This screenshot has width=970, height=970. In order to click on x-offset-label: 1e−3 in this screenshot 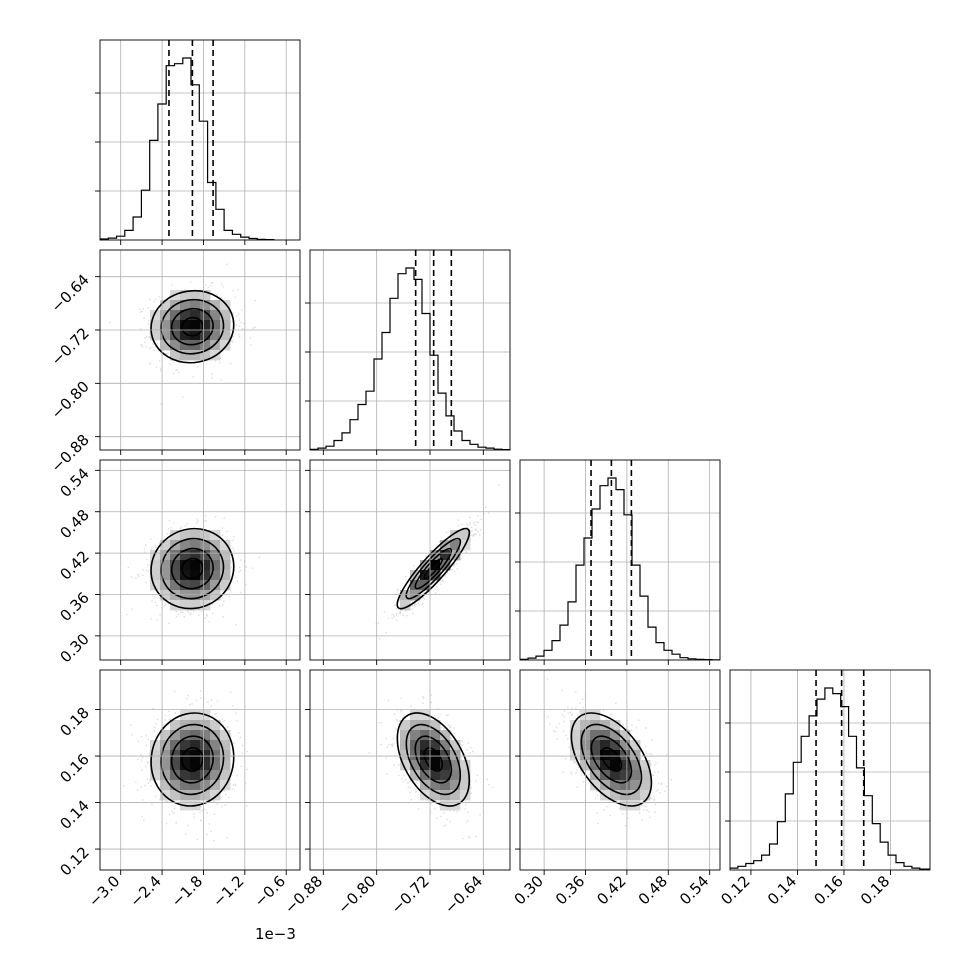, I will do `click(275, 934)`.